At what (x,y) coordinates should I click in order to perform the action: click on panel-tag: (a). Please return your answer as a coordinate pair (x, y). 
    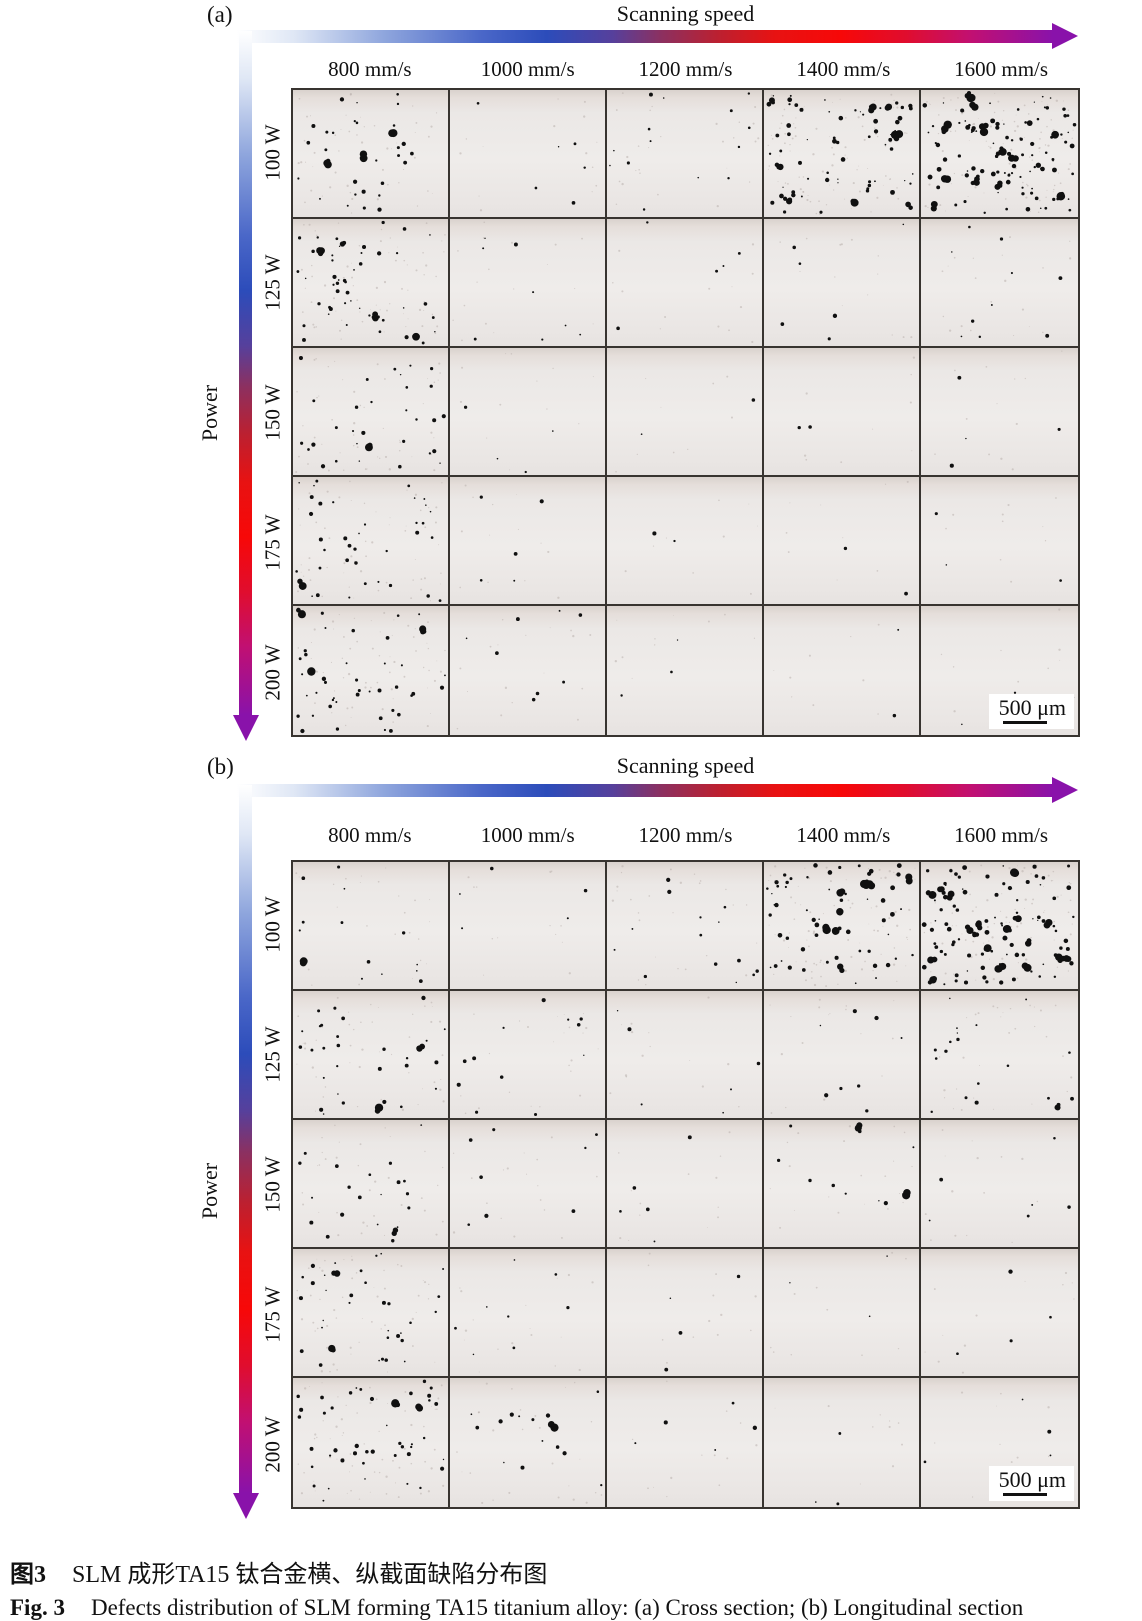
    Looking at the image, I should click on (220, 14).